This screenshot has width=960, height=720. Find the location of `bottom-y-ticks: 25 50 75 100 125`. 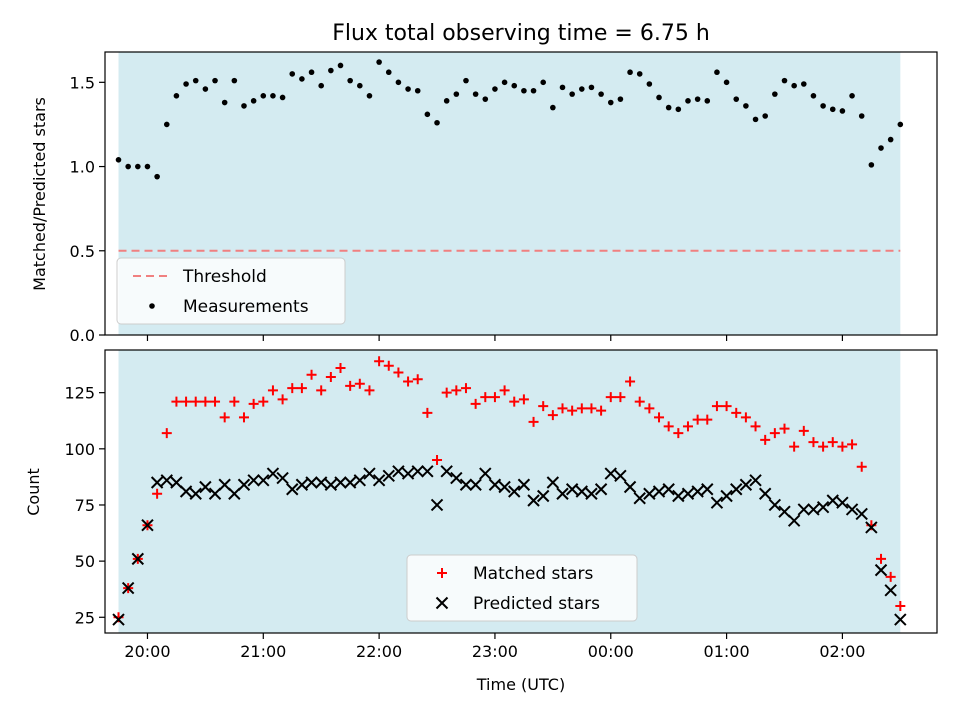

bottom-y-ticks: 25 50 75 100 125 is located at coordinates (84, 505).